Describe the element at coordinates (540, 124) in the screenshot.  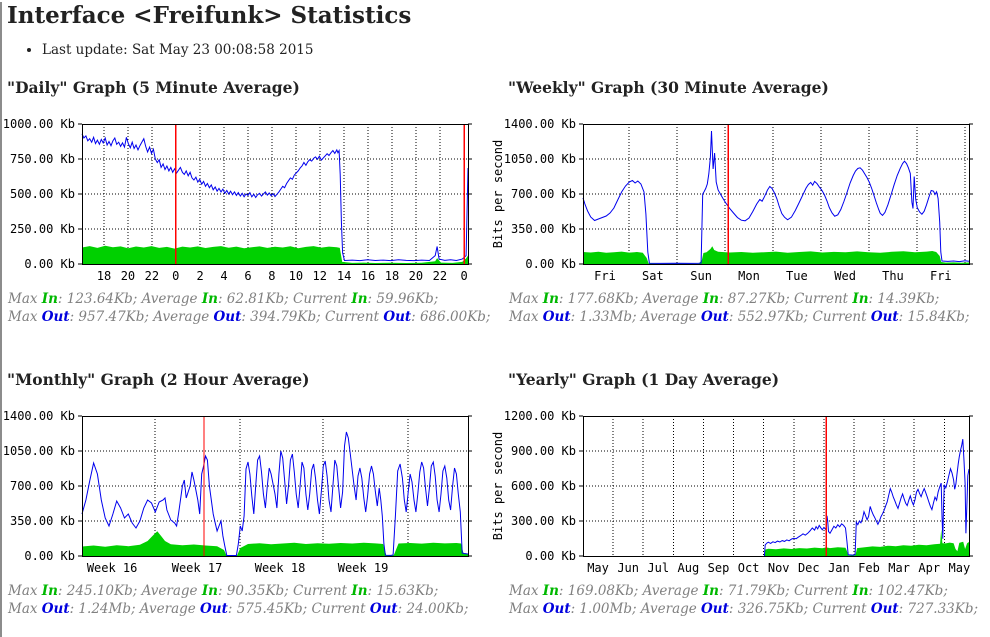
I see `y-axis-tick-label: 1400.00 Kb` at that location.